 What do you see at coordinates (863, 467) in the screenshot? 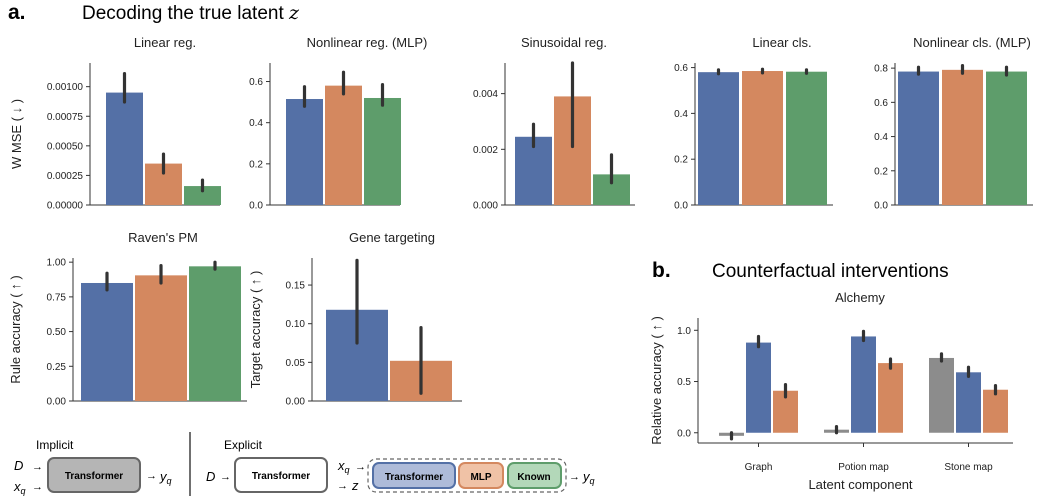
I see `x-tick-label: Potion map` at bounding box center [863, 467].